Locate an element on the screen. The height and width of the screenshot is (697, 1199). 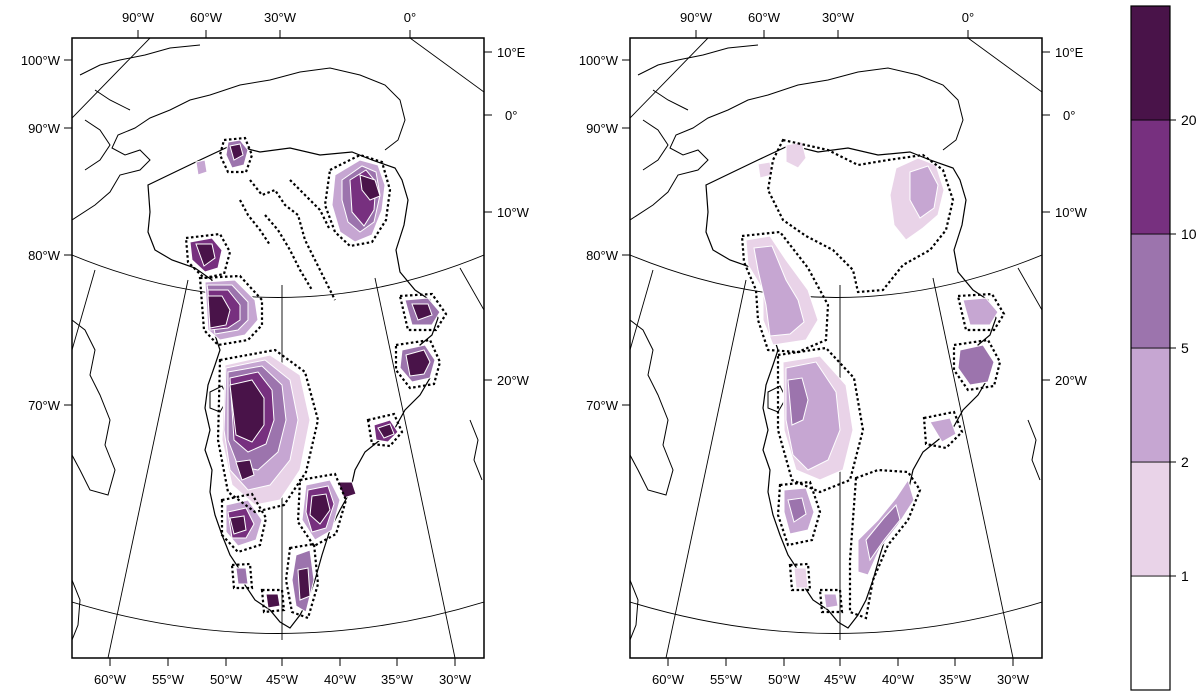
right-top-label: 90°W is located at coordinates (696, 17).